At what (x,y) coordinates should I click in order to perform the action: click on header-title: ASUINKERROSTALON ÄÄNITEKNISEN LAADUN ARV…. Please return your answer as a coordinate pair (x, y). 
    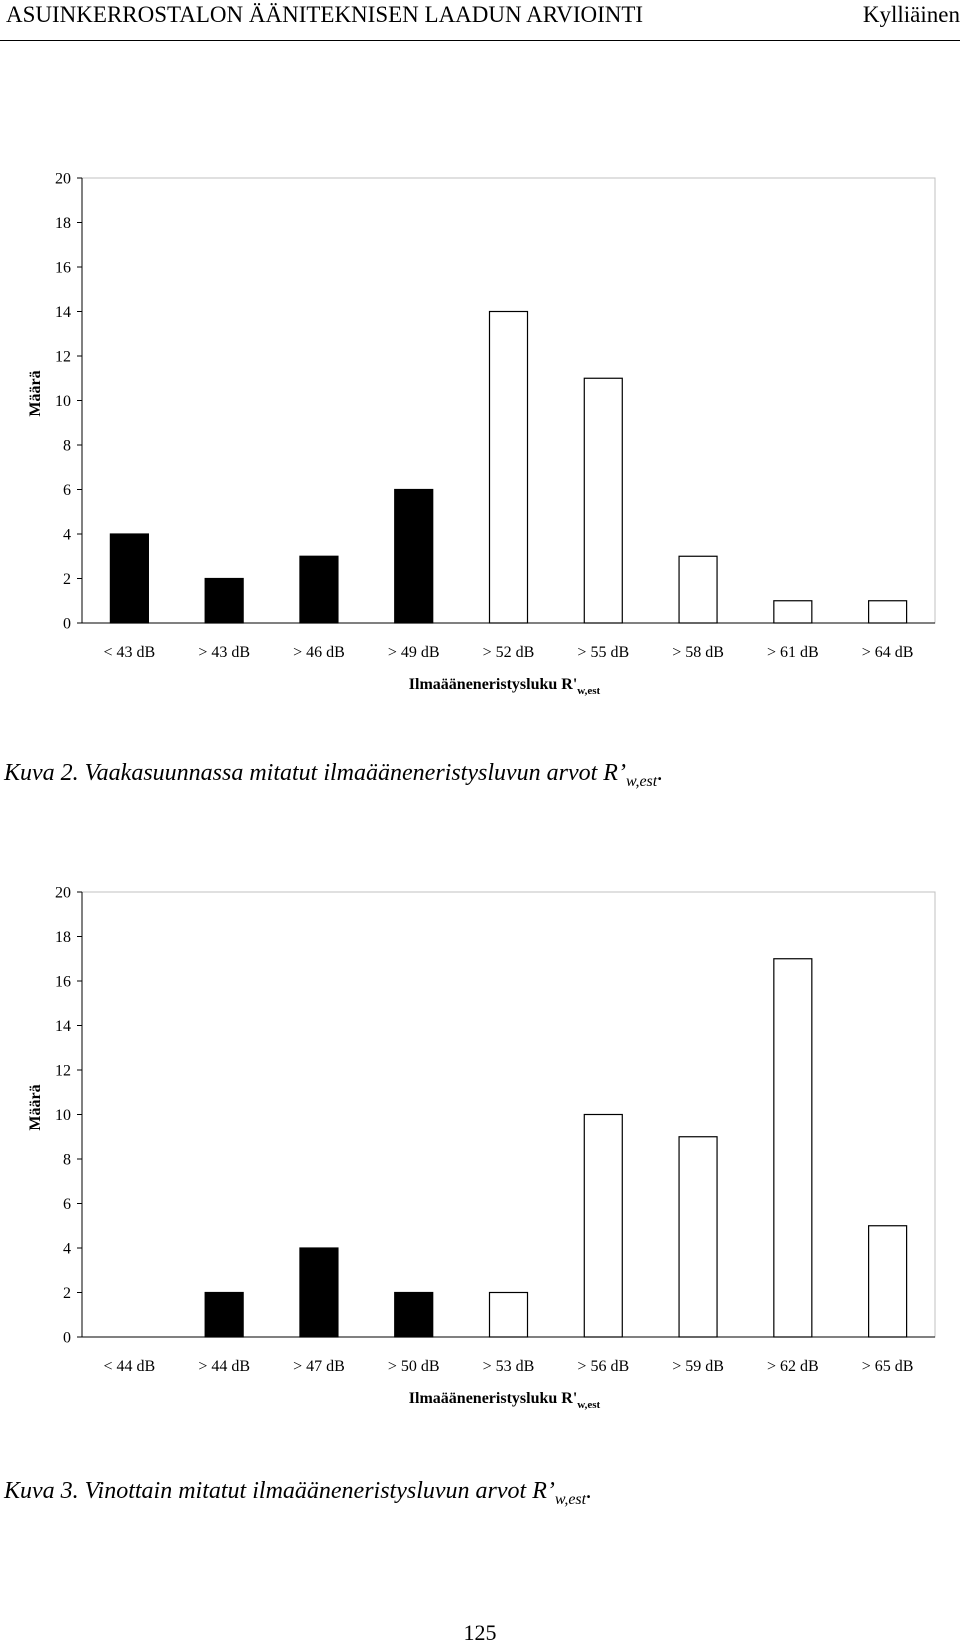
    Looking at the image, I should click on (325, 14).